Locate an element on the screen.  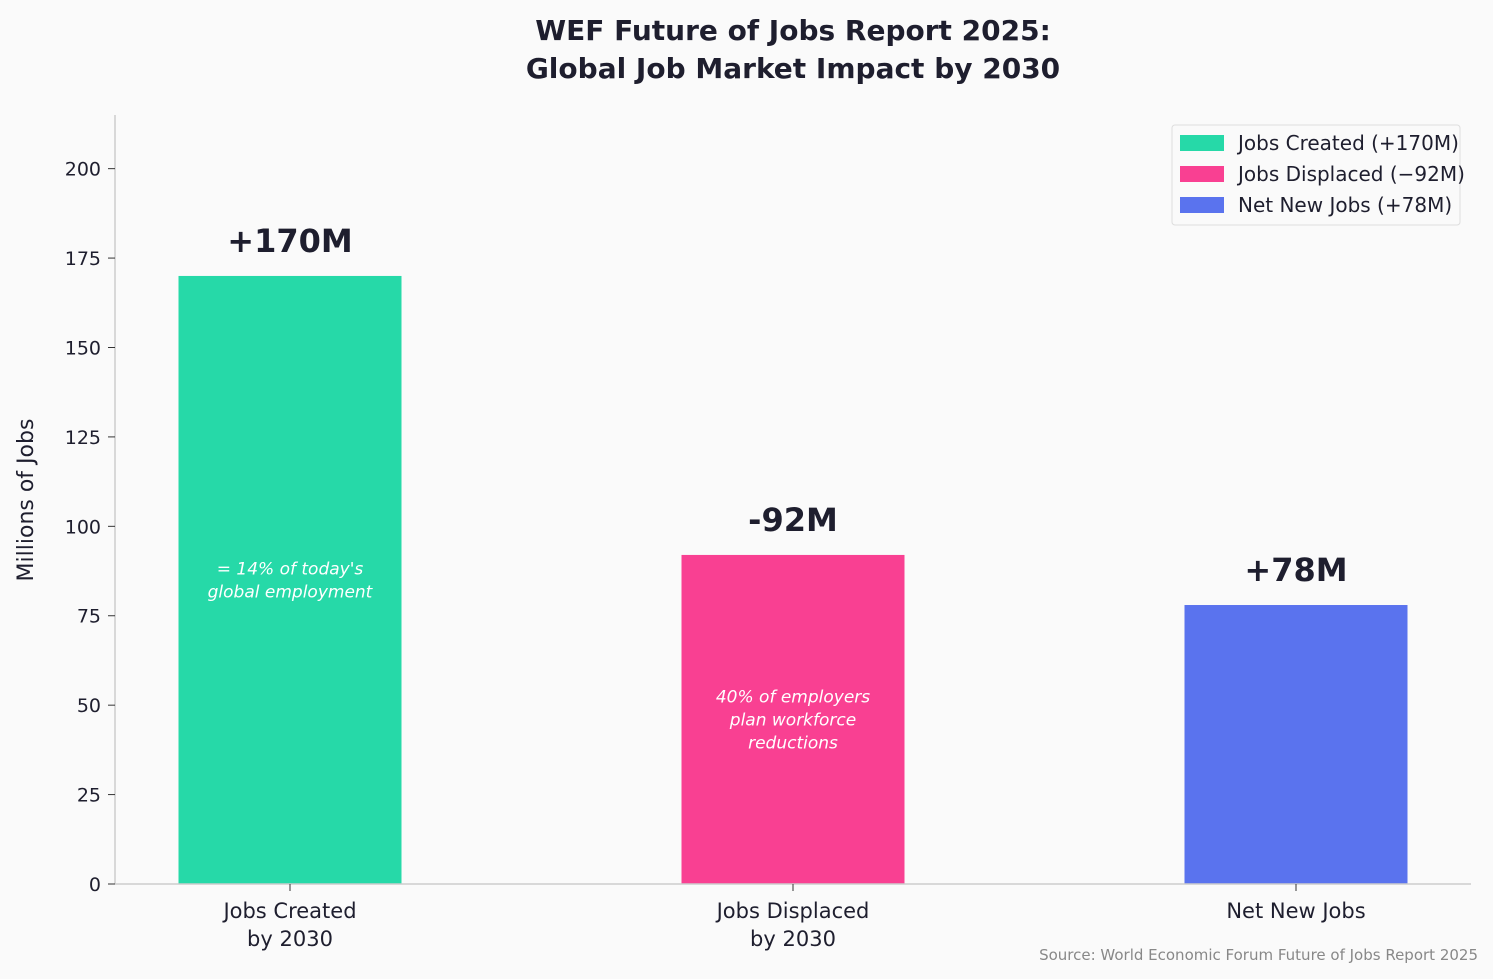
bar-annotation: global employment is located at coordinates (291, 592).